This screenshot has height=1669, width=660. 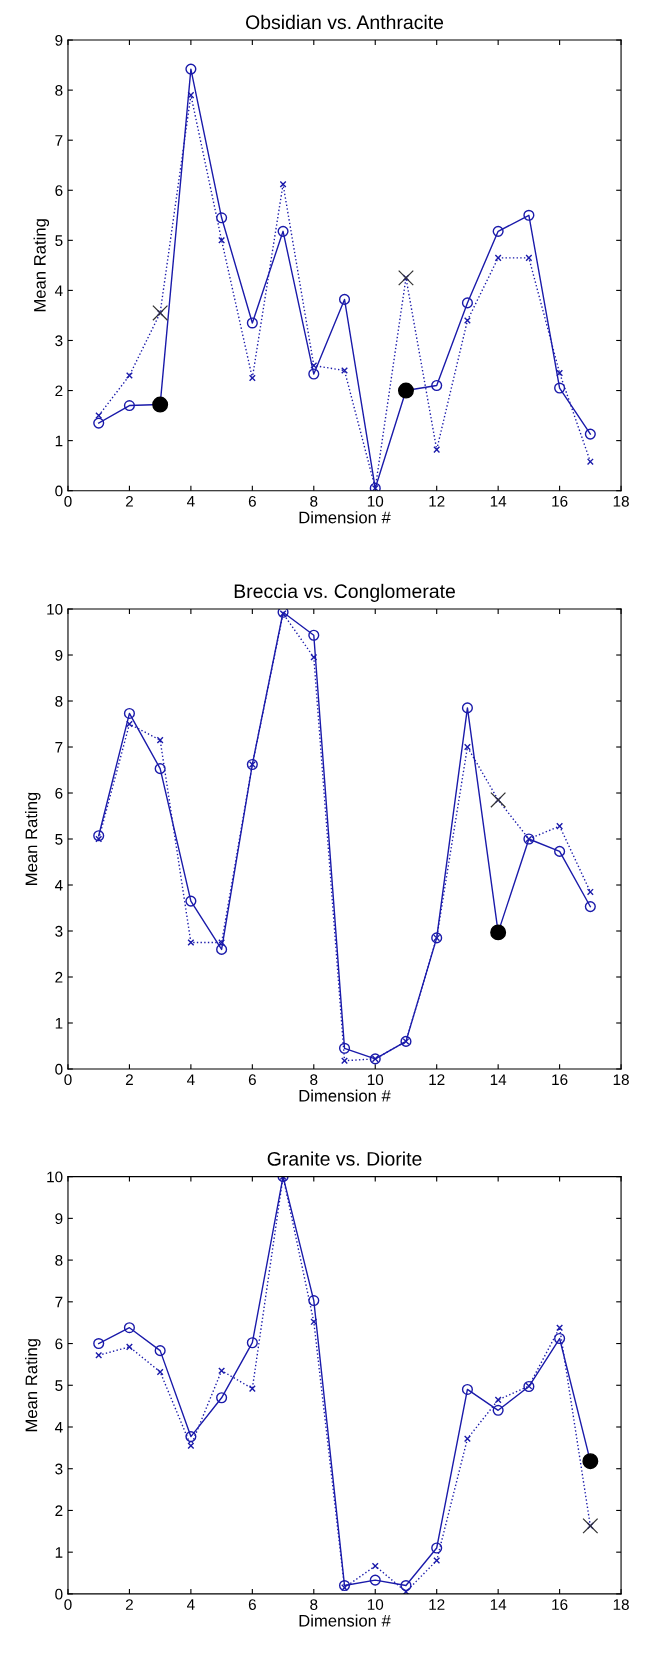 I want to click on chart-title: Breccia vs. Conglomerate, so click(x=344, y=592).